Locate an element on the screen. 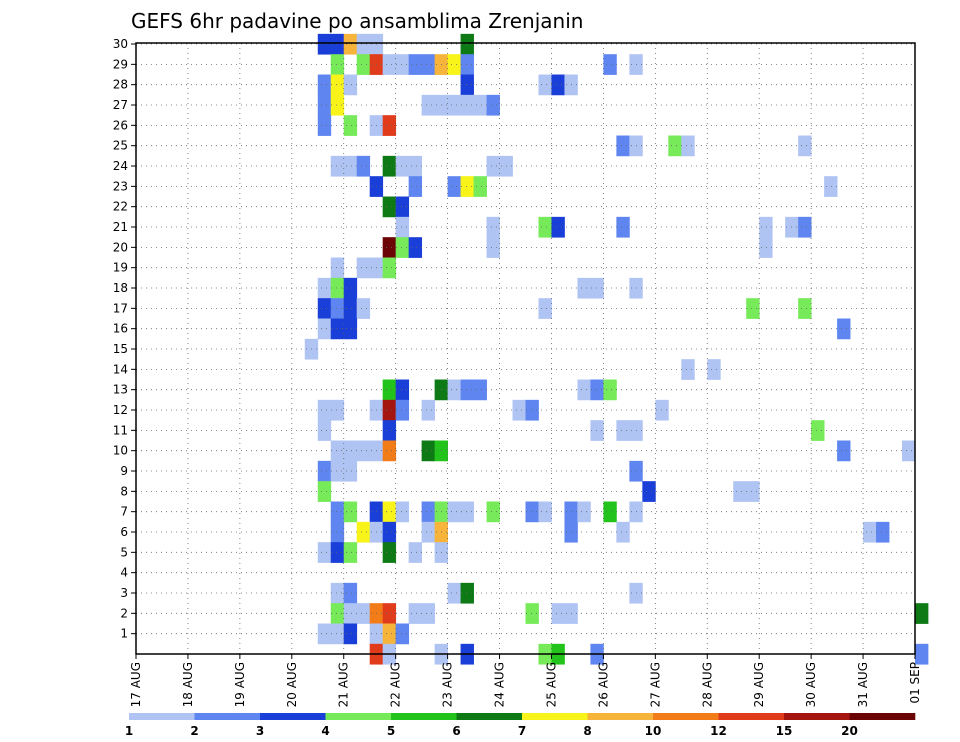  x-tick-label: 31 AUG is located at coordinates (863, 684).